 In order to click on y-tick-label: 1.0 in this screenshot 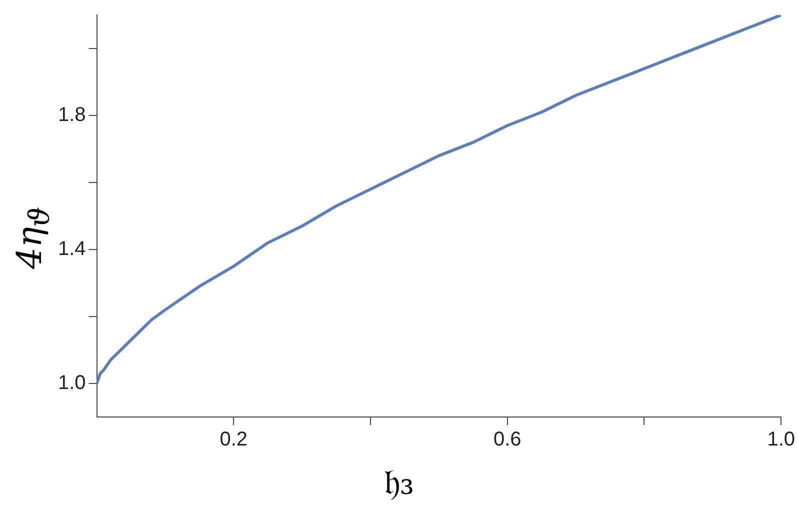, I will do `click(72, 383)`.